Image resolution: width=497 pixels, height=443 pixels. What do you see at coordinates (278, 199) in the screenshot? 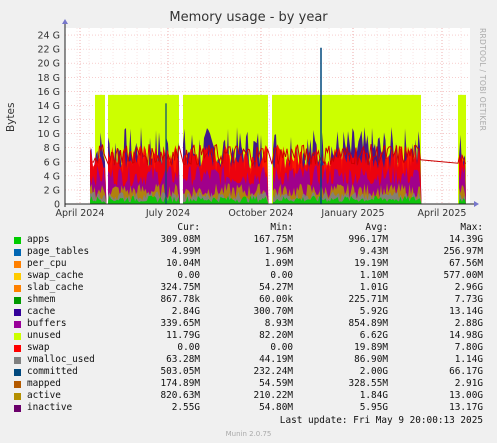
I see `apps-layer` at bounding box center [278, 199].